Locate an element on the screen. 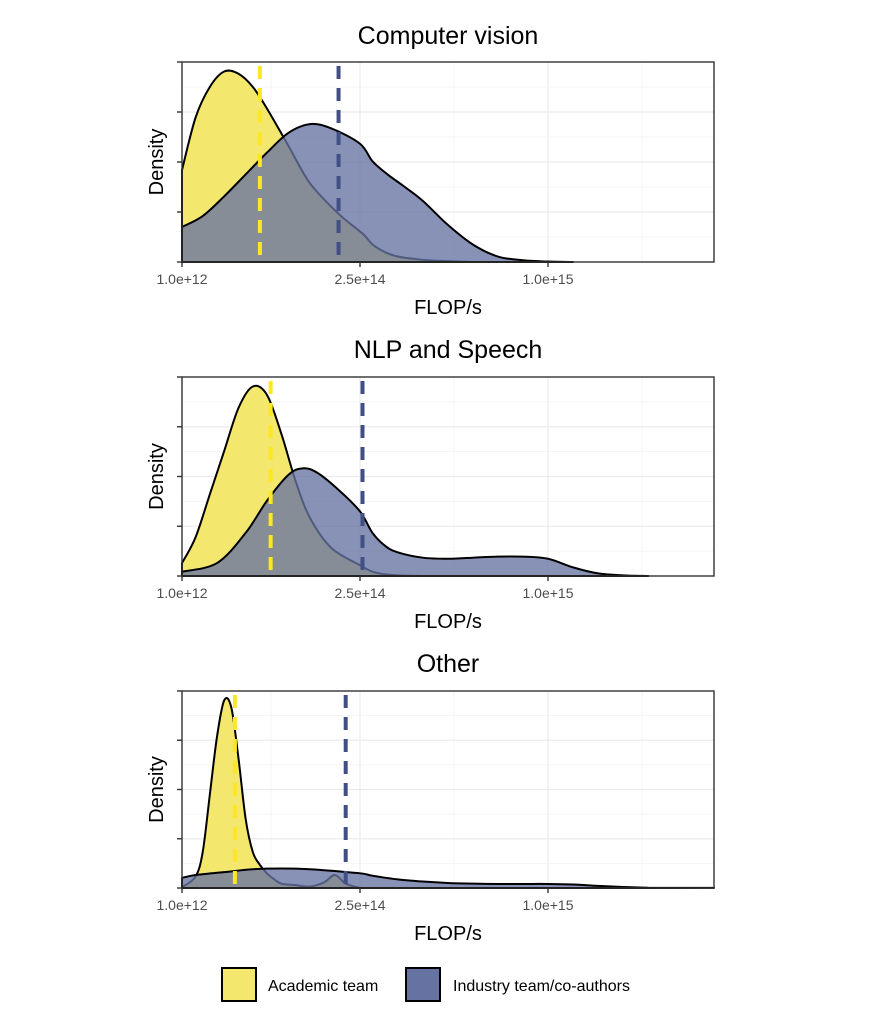 This screenshot has width=878, height=1024. legend: Academic team Industry team/co-authors is located at coordinates (425, 984).